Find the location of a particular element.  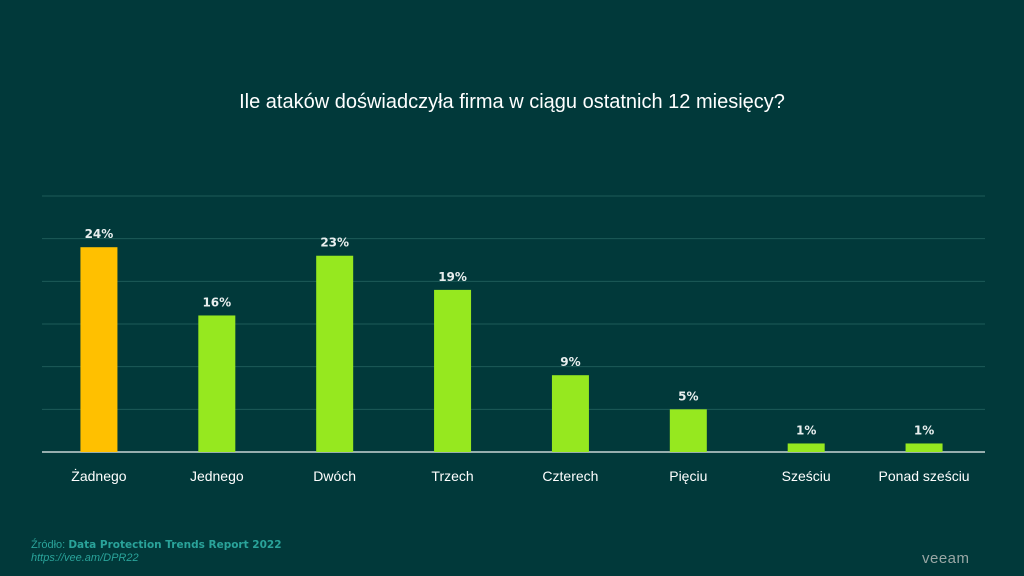

x-tick-label: Żadnego is located at coordinates (98, 475).